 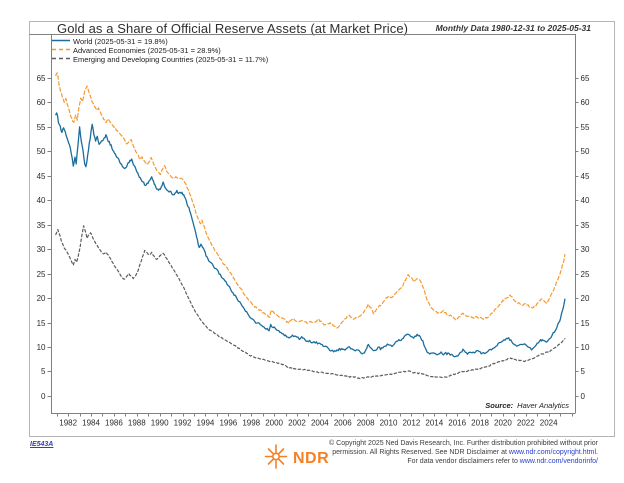 I want to click on y-axis-tick-label-left: 20, so click(x=41, y=298).